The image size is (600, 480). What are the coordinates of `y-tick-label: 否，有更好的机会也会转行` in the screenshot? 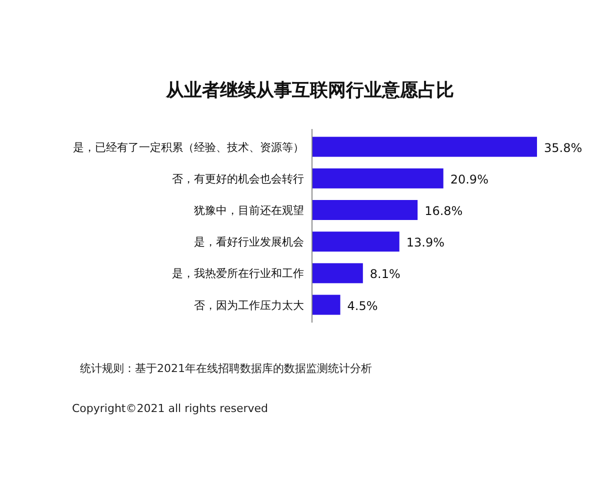 It's located at (238, 179).